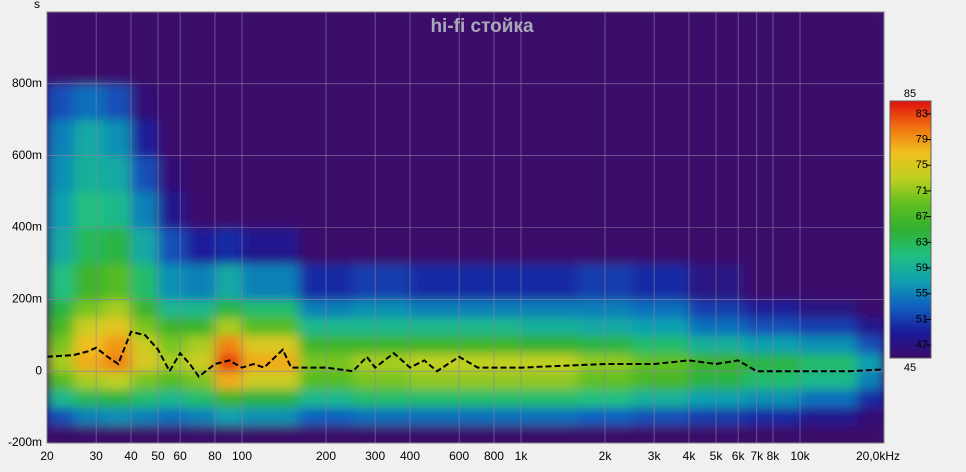 The height and width of the screenshot is (472, 966). I want to click on x-tick-label: 6k, so click(739, 456).